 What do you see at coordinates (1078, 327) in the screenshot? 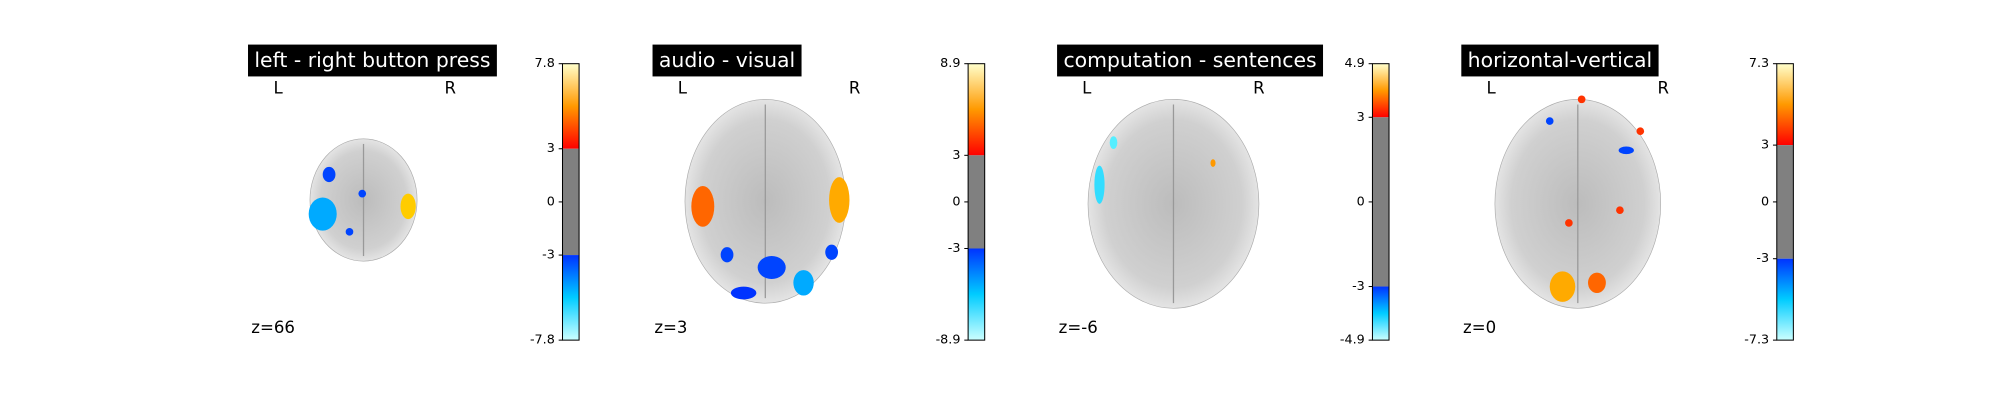
I see `slice-label: z=-6` at bounding box center [1078, 327].